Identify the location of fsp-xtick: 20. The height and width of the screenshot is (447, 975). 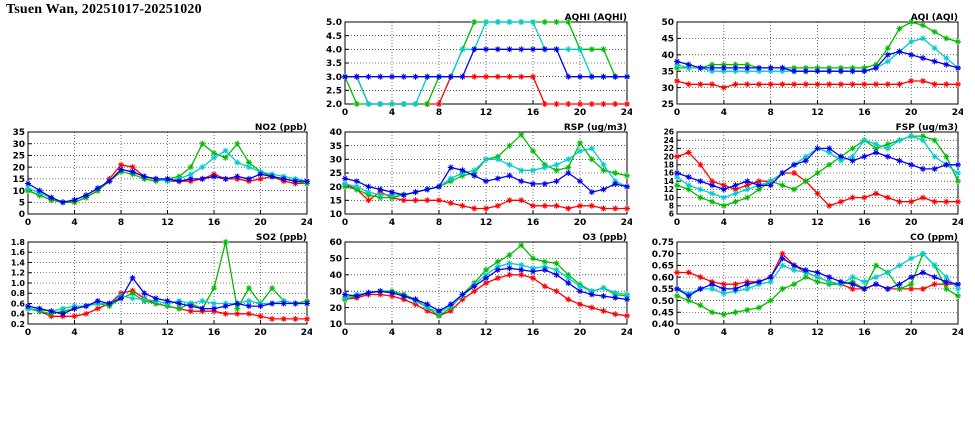
(911, 223).